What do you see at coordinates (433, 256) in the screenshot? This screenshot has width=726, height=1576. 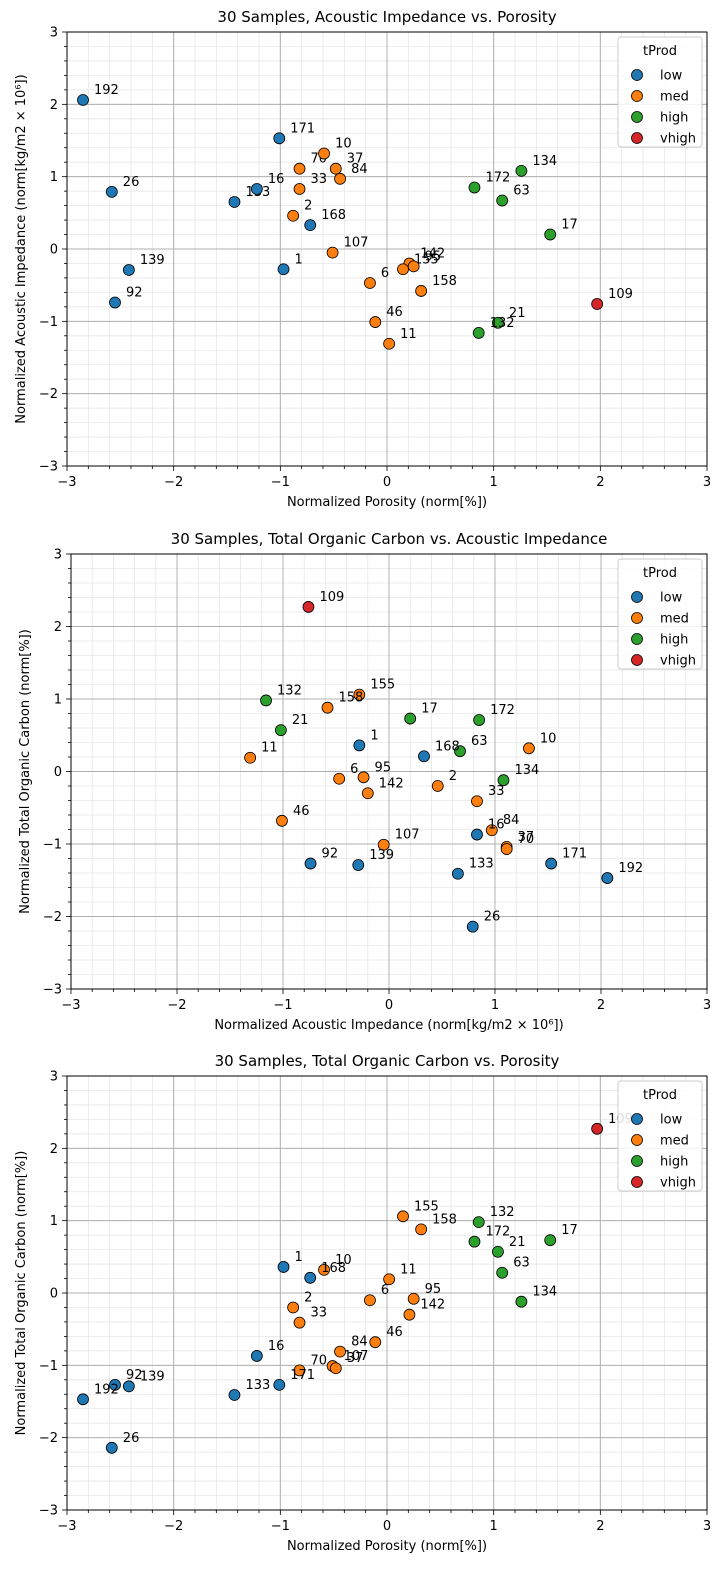 I see `point-label: 95` at bounding box center [433, 256].